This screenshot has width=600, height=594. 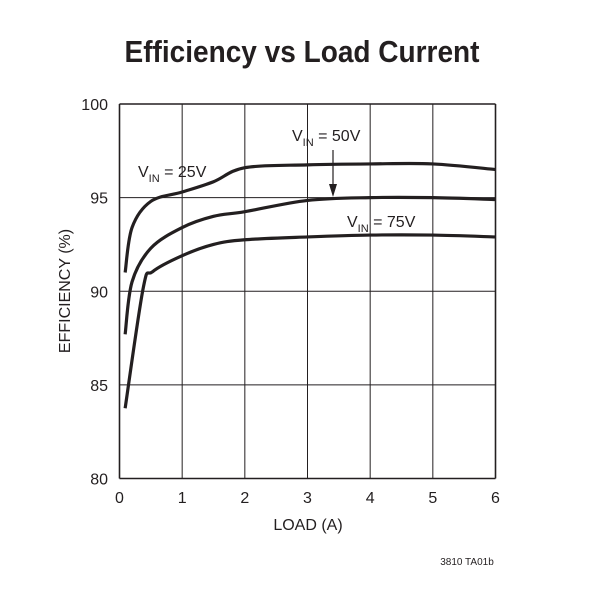 I want to click on x-tick-label: 2, so click(x=244, y=498).